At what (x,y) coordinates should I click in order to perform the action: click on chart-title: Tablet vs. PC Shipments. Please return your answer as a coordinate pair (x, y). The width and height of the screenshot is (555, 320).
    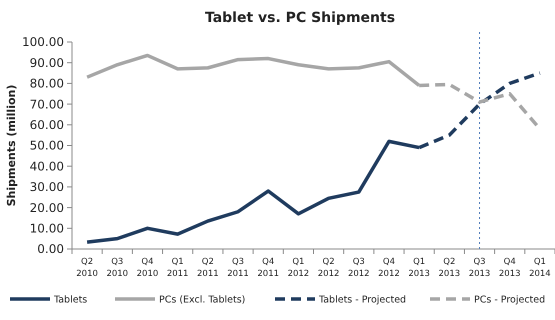
    Looking at the image, I should click on (300, 18).